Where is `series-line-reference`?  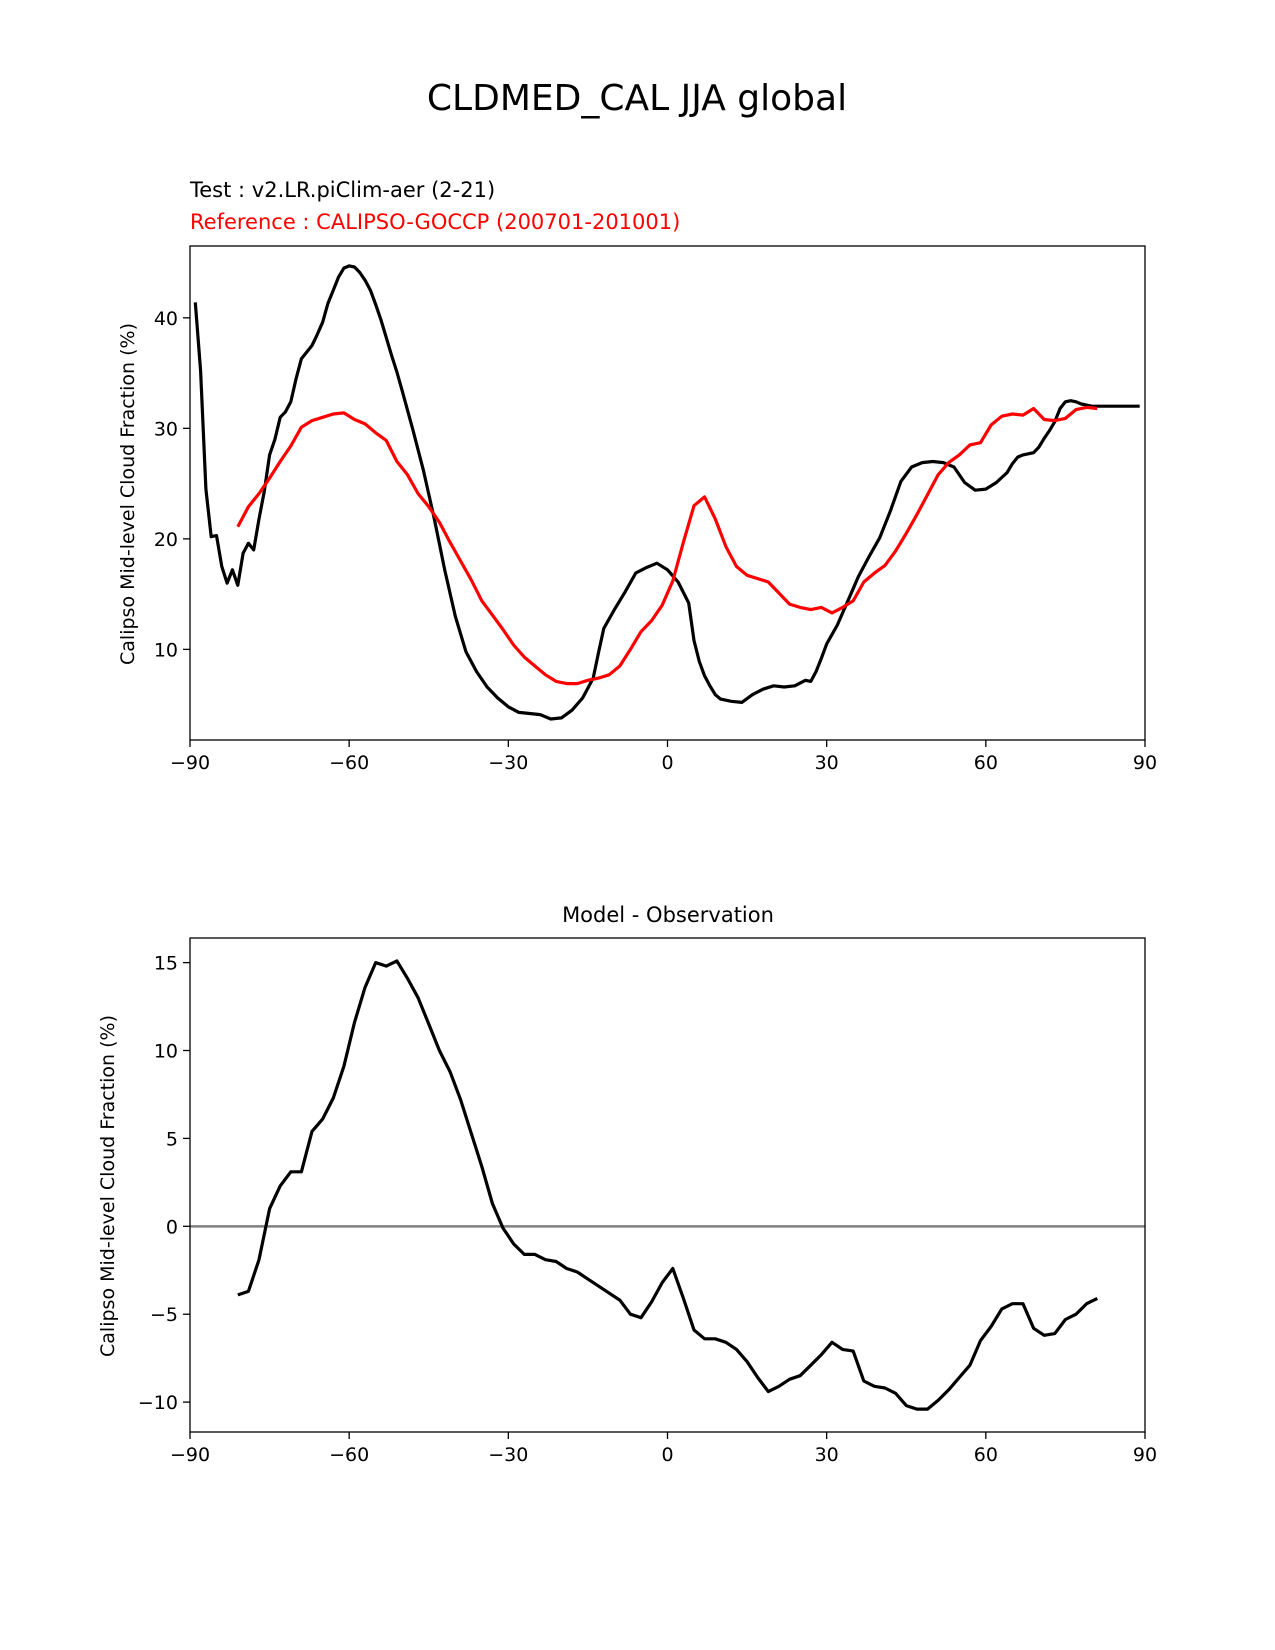
series-line-reference is located at coordinates (667, 545).